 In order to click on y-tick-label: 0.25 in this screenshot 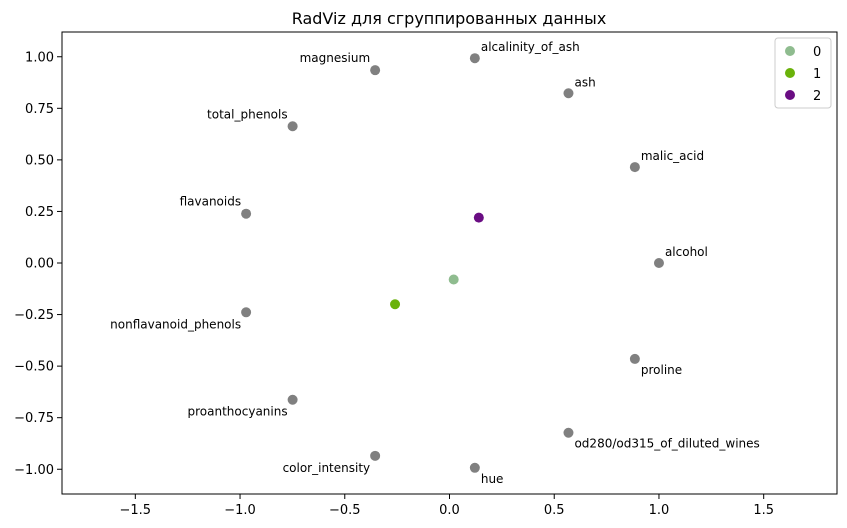, I will do `click(39, 212)`.